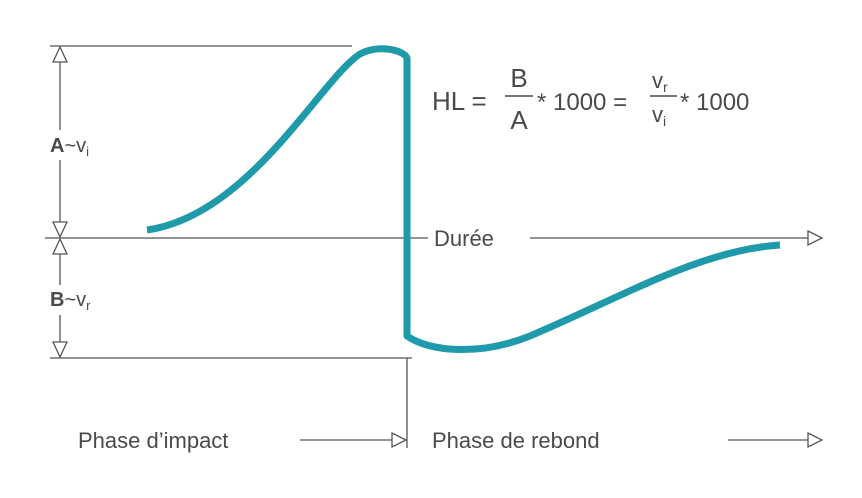 The width and height of the screenshot is (862, 498). Describe the element at coordinates (459, 101) in the screenshot. I see `formula-lhs: HL =` at that location.